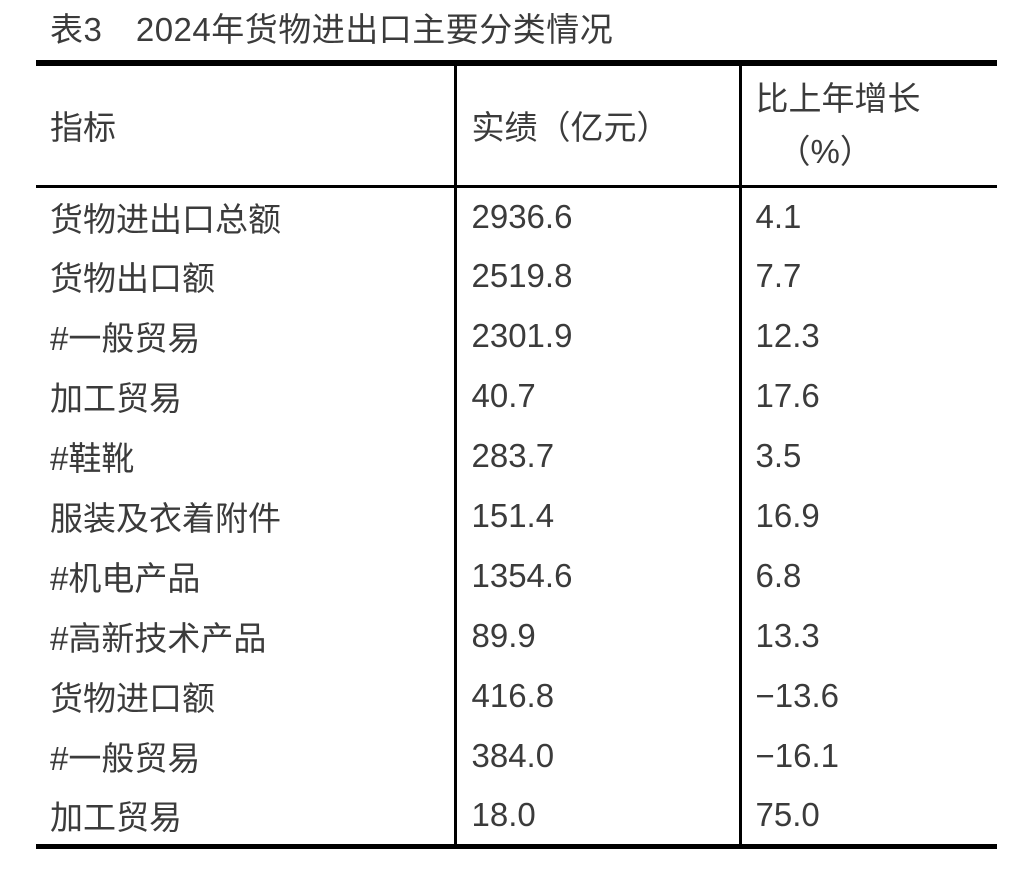  I want to click on header-growth-line2: （%）, so click(825, 152).